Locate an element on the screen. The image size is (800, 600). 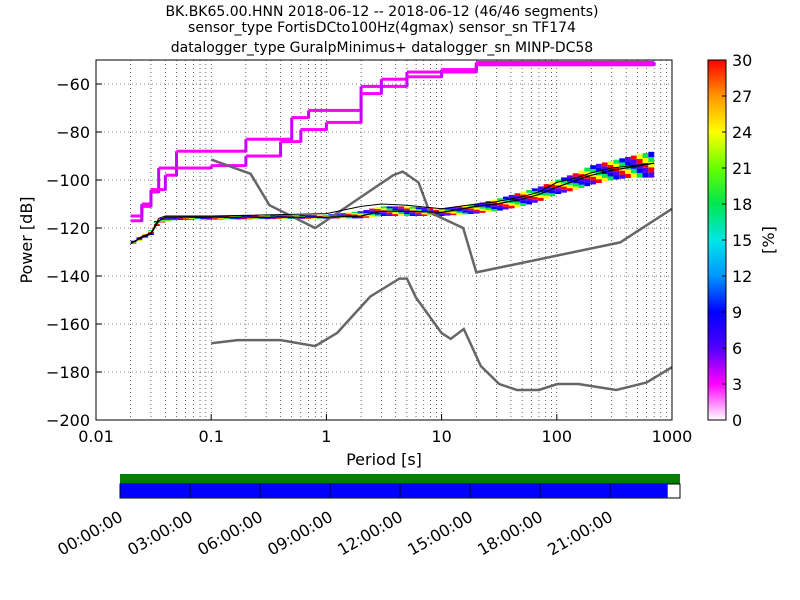
timeline-tick-label: 15:00:00 is located at coordinates (440, 533).